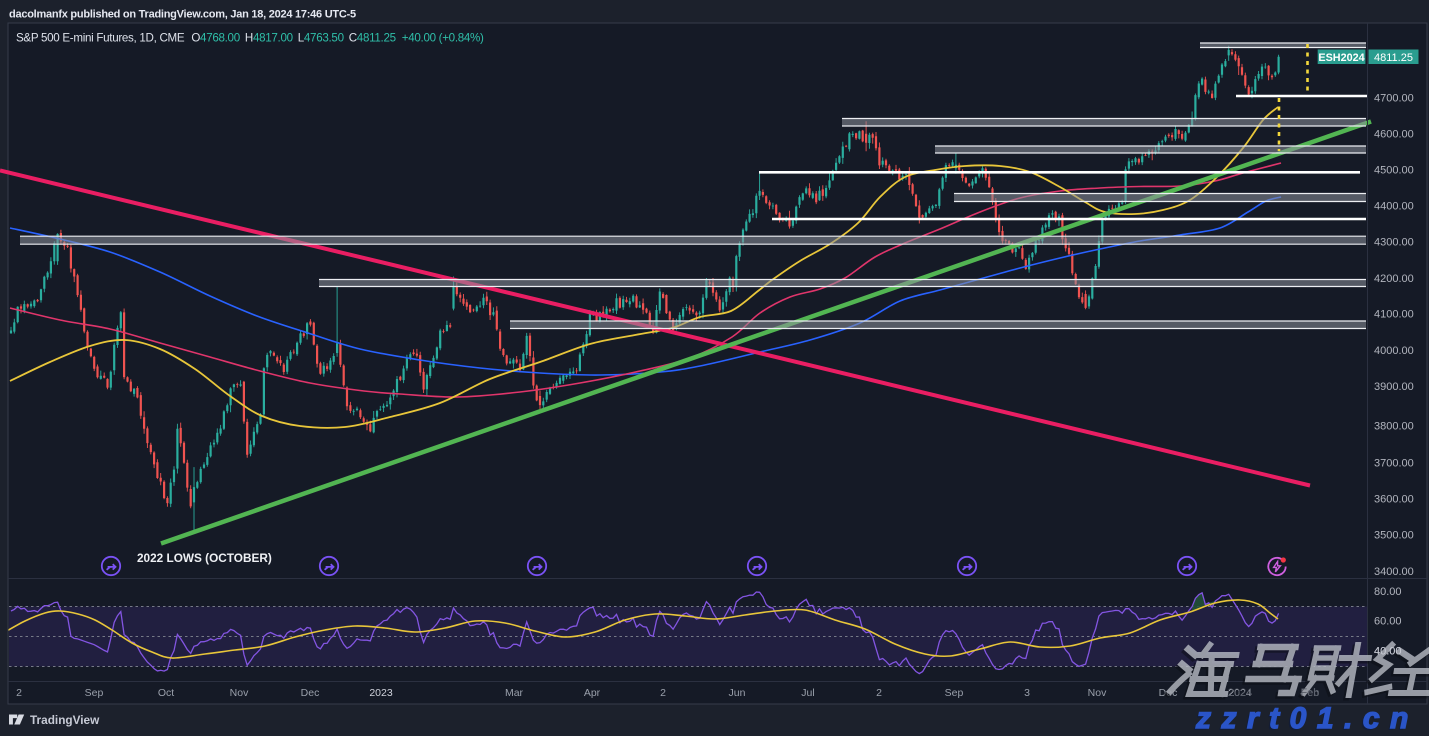  I want to click on svg-text: 3400.00, so click(1394, 572).